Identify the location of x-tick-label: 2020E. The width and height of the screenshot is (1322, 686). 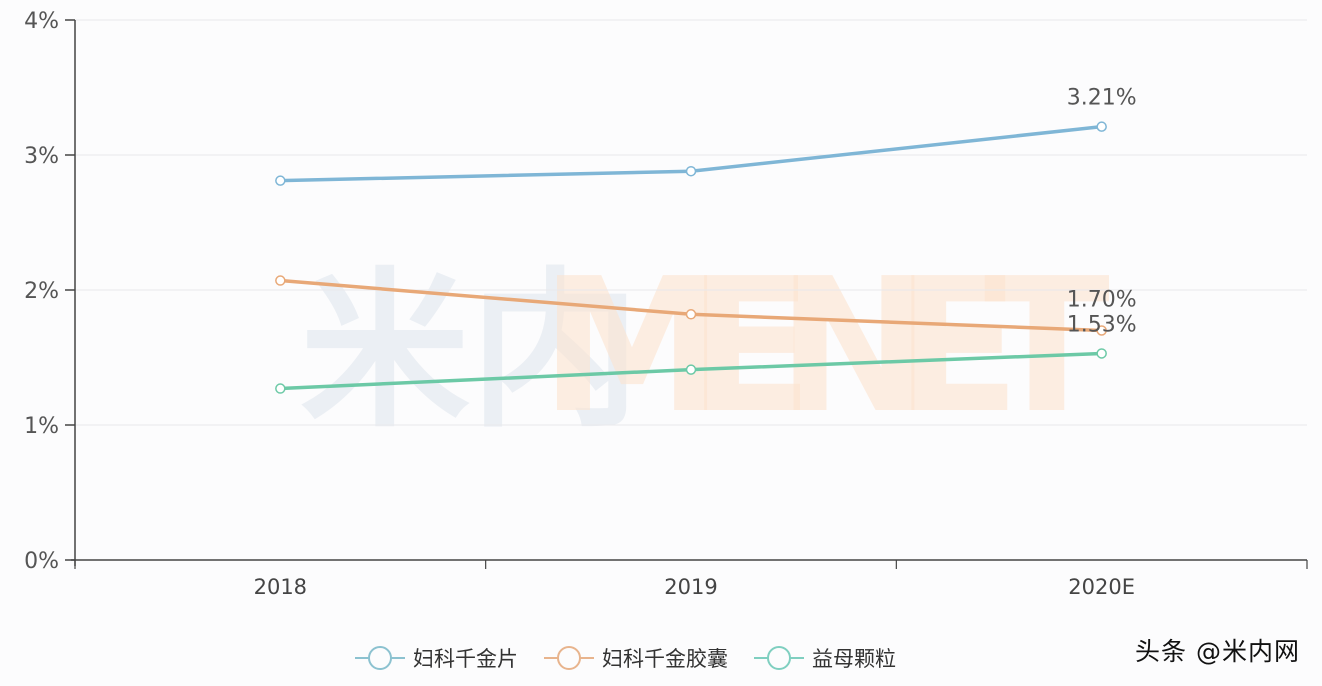
(1101, 587).